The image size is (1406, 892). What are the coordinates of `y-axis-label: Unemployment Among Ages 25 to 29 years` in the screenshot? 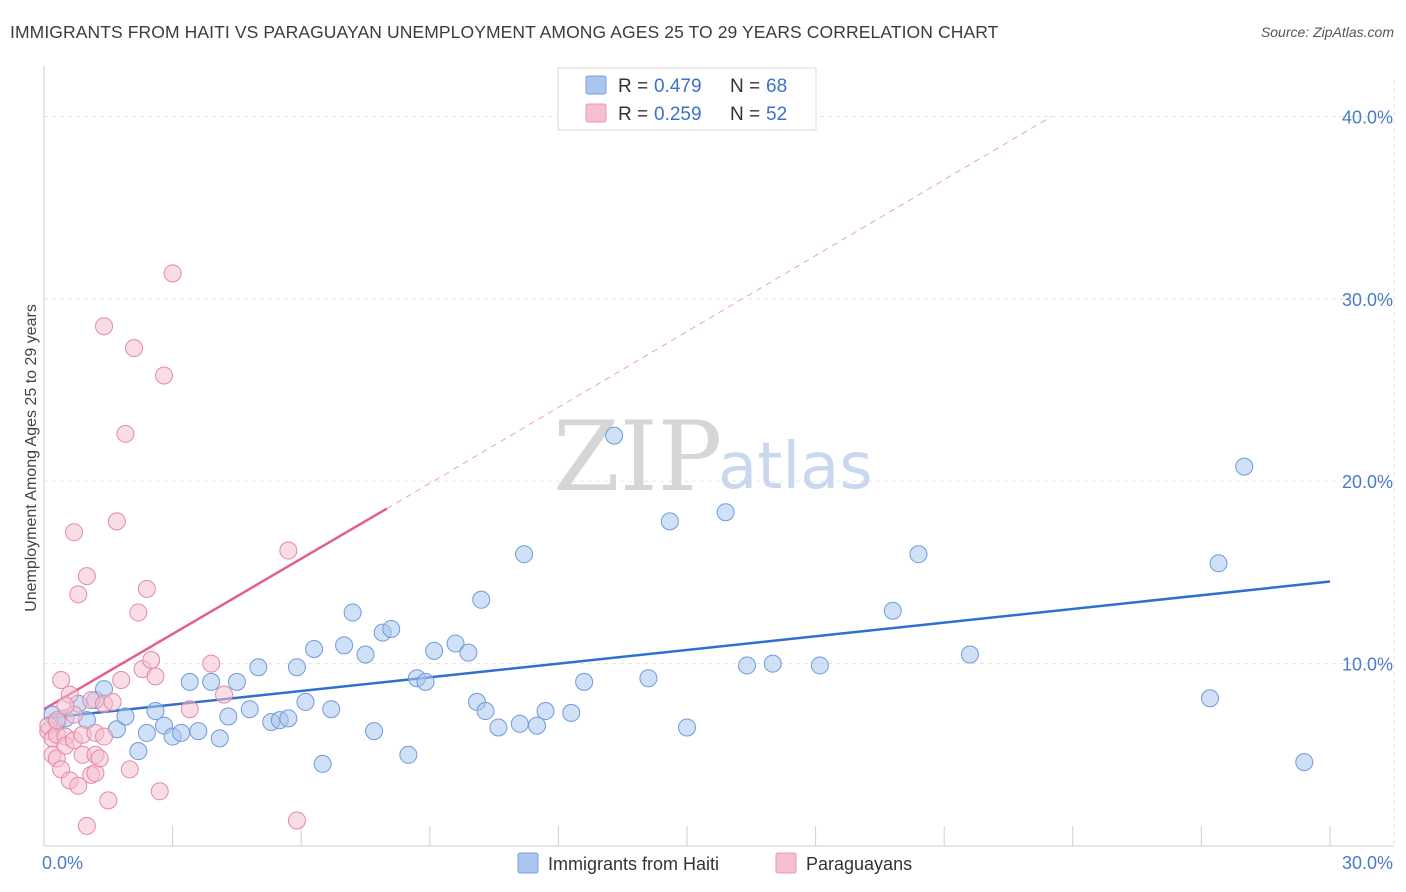 It's located at (31, 458).